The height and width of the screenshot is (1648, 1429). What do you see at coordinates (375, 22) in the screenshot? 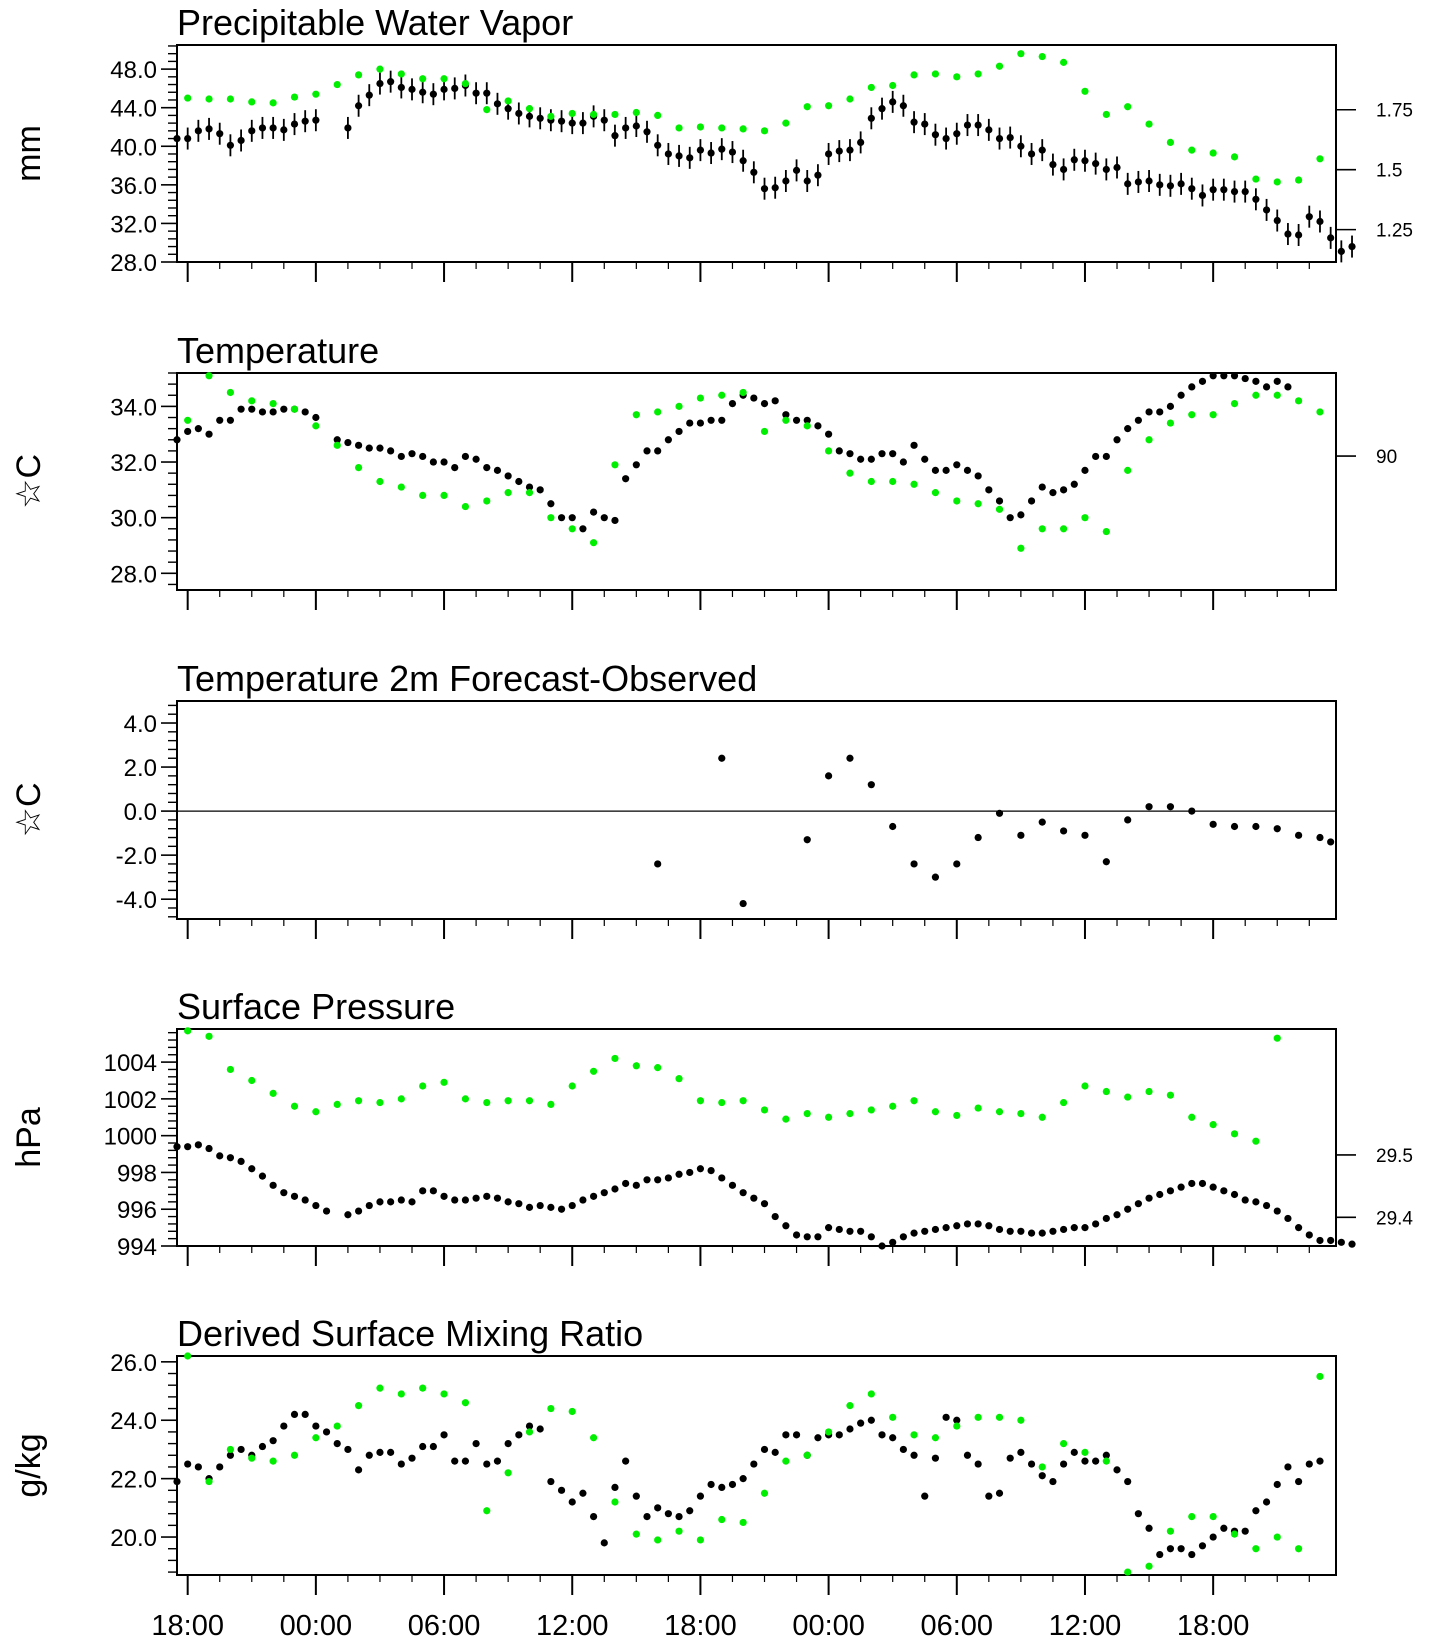
I see `panel-title: Precipitable Water Vapor` at bounding box center [375, 22].